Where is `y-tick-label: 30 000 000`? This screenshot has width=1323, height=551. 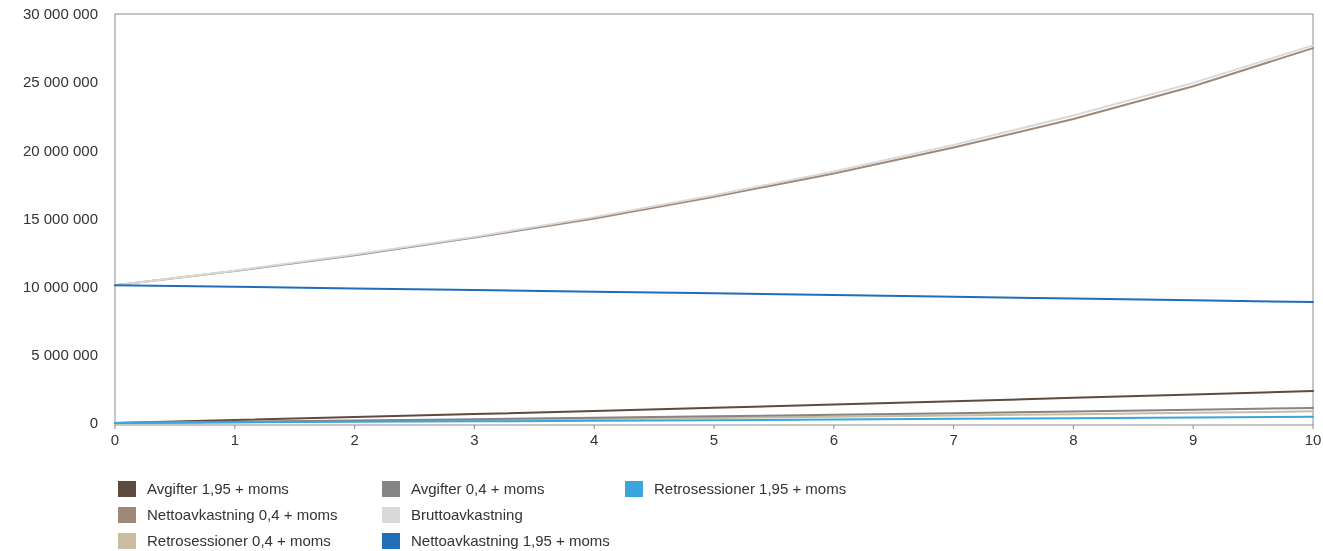 y-tick-label: 30 000 000 is located at coordinates (60, 14).